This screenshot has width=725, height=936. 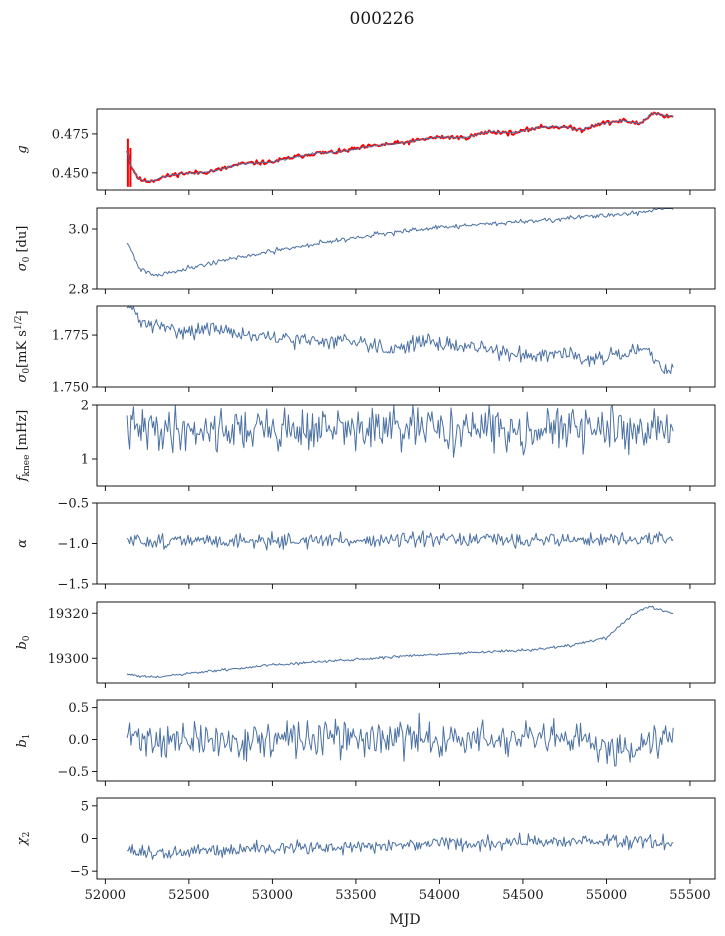 I want to click on panel-7: −0.5 0.0 0.5 b1, so click(x=365, y=742).